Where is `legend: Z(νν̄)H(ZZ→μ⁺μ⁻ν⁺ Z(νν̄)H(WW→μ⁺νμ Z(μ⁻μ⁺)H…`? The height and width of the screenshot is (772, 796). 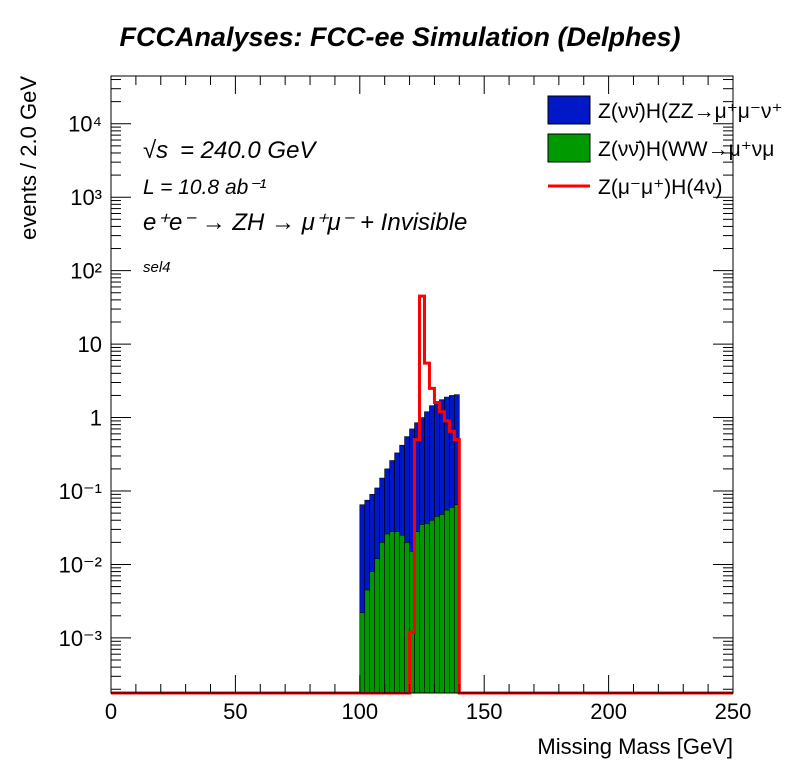 legend: Z(νν̄)H(ZZ→μ⁺μ⁻ν⁺ Z(νν̄)H(WW→μ⁺νμ Z(μ⁻μ⁺)H… is located at coordinates (665, 147).